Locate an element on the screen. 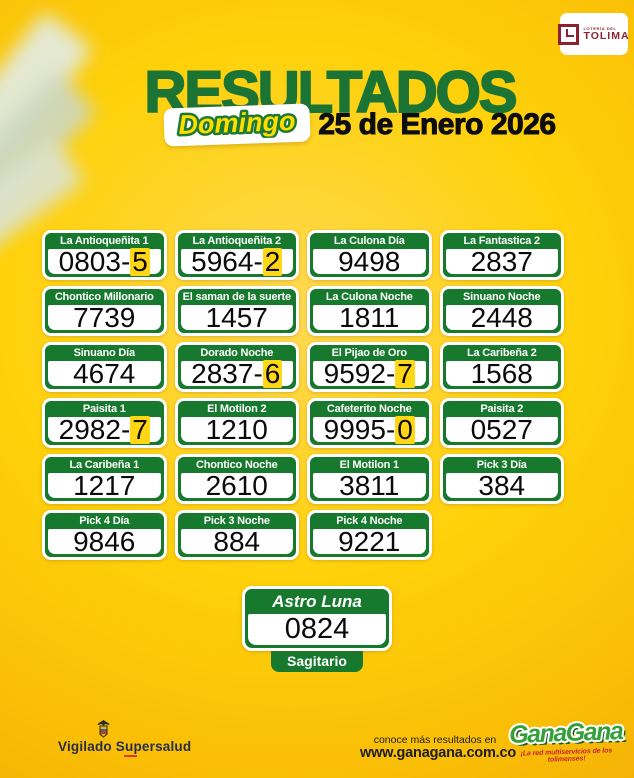 This screenshot has height=778, width=634. result-number: 1457 is located at coordinates (236, 317).